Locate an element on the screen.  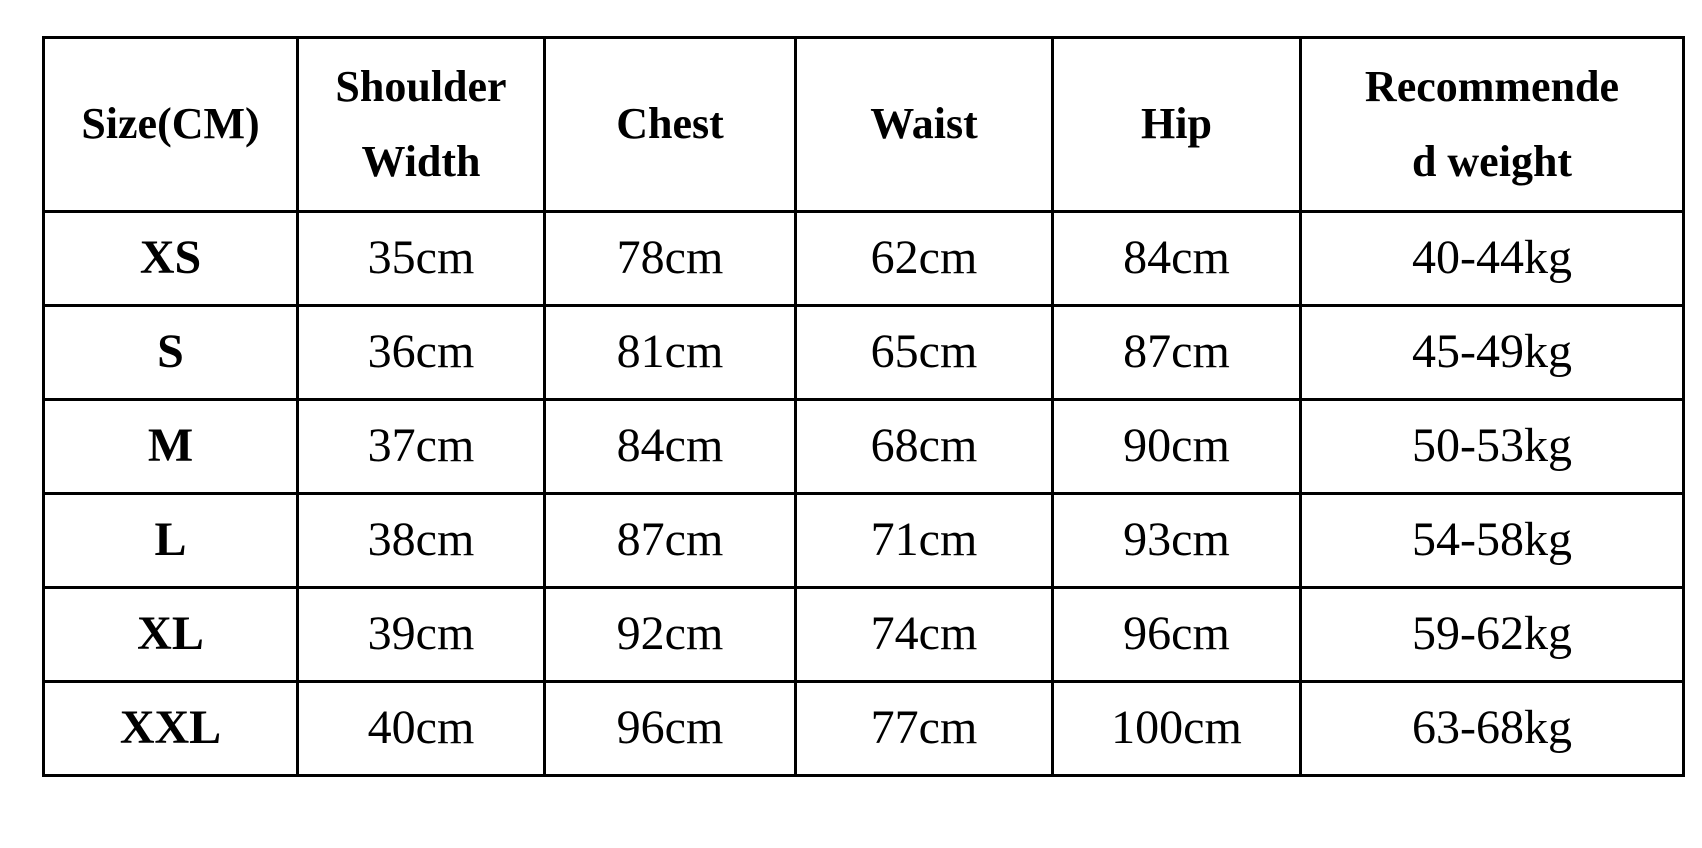
waist-value: 71cm is located at coordinates (924, 540).